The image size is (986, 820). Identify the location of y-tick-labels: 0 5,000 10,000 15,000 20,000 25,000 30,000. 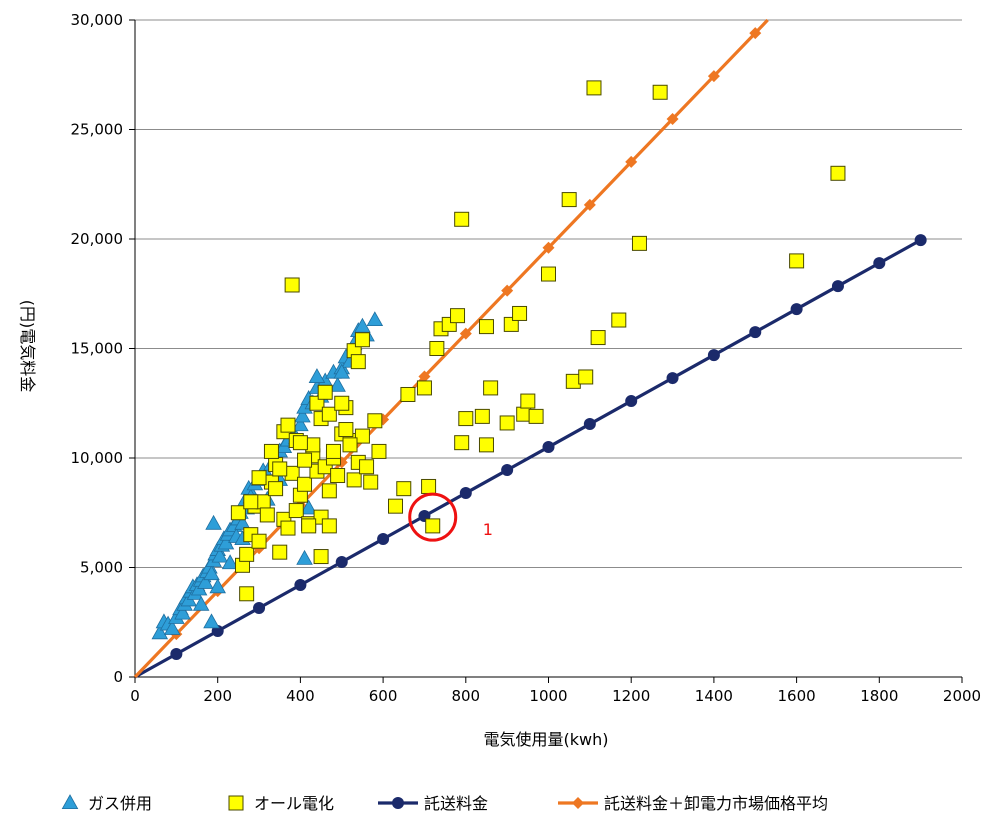
(97, 348).